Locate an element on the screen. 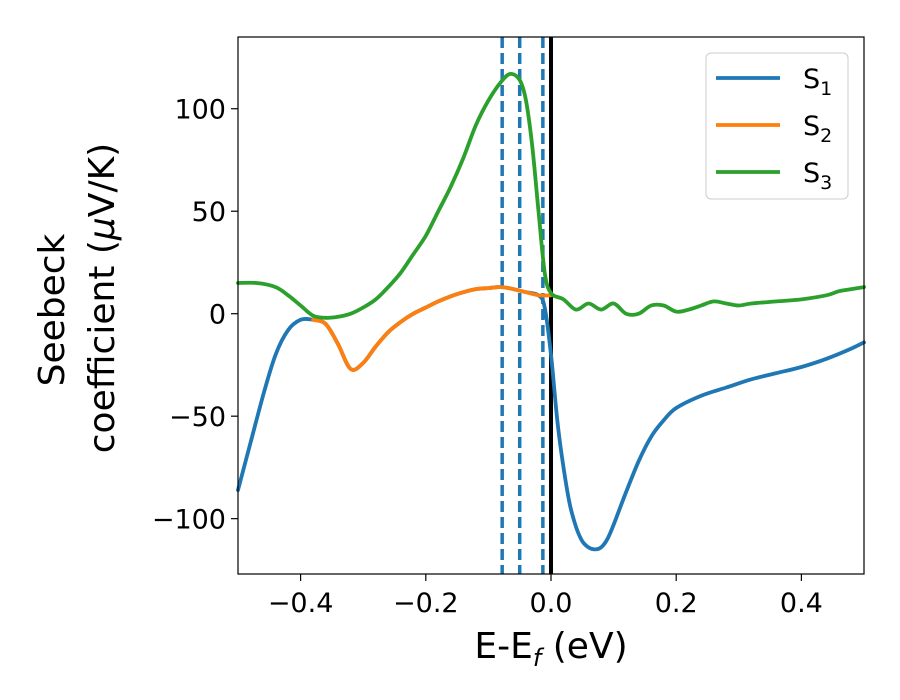 Image resolution: width=900 pixels, height=700 pixels. y-axis-label-line2: coefficient (μV/K) is located at coordinates (102, 298).